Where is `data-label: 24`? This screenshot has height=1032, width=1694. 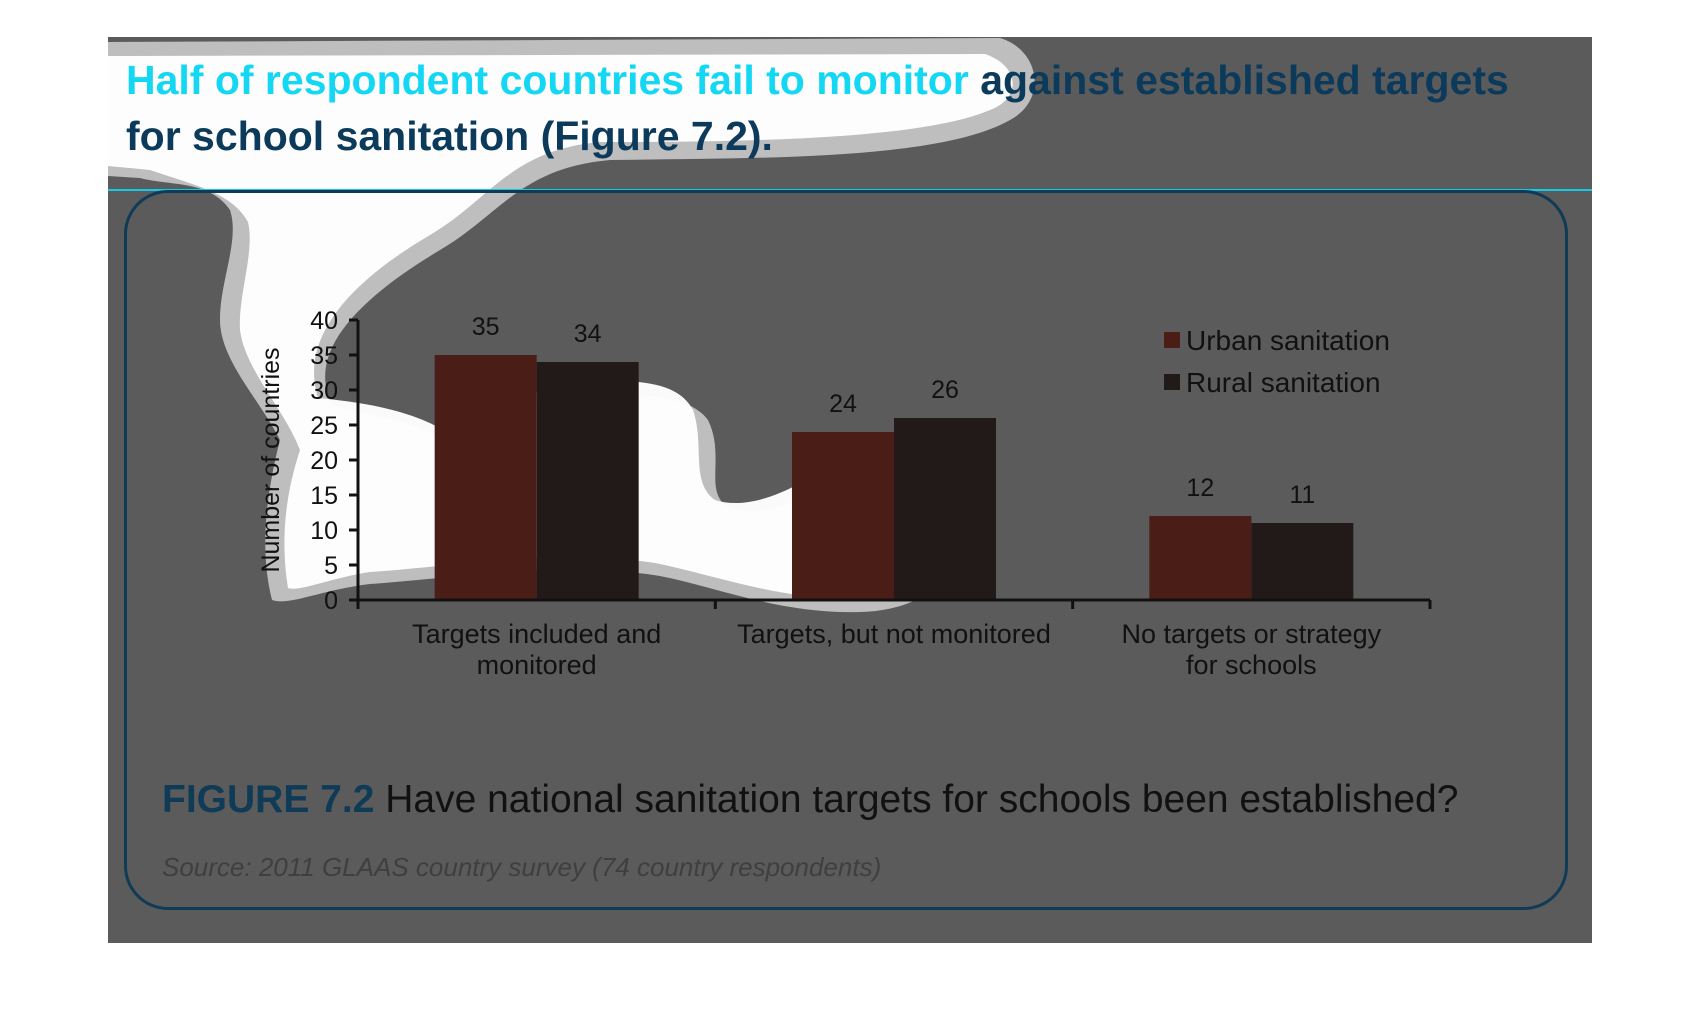
data-label: 24 is located at coordinates (843, 404).